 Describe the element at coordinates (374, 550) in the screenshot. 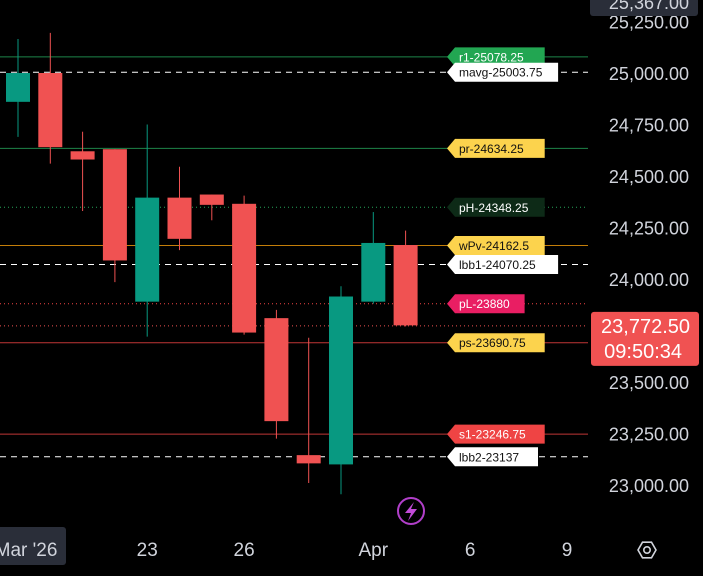

I see `time-axis-label: Apr` at that location.